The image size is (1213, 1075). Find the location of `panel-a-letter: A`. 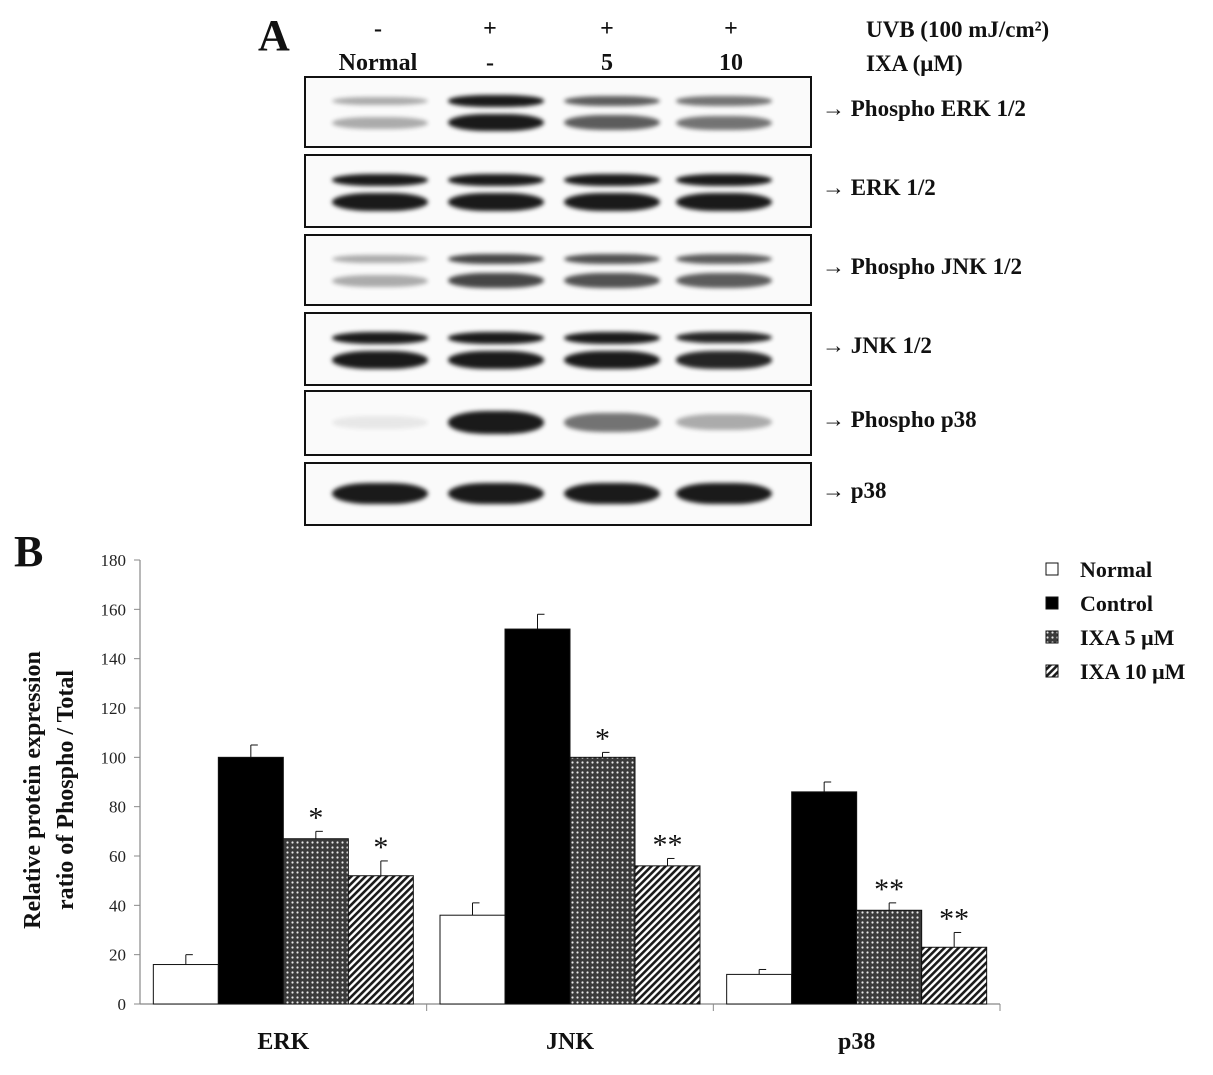

panel-a-letter: A is located at coordinates (274, 35).